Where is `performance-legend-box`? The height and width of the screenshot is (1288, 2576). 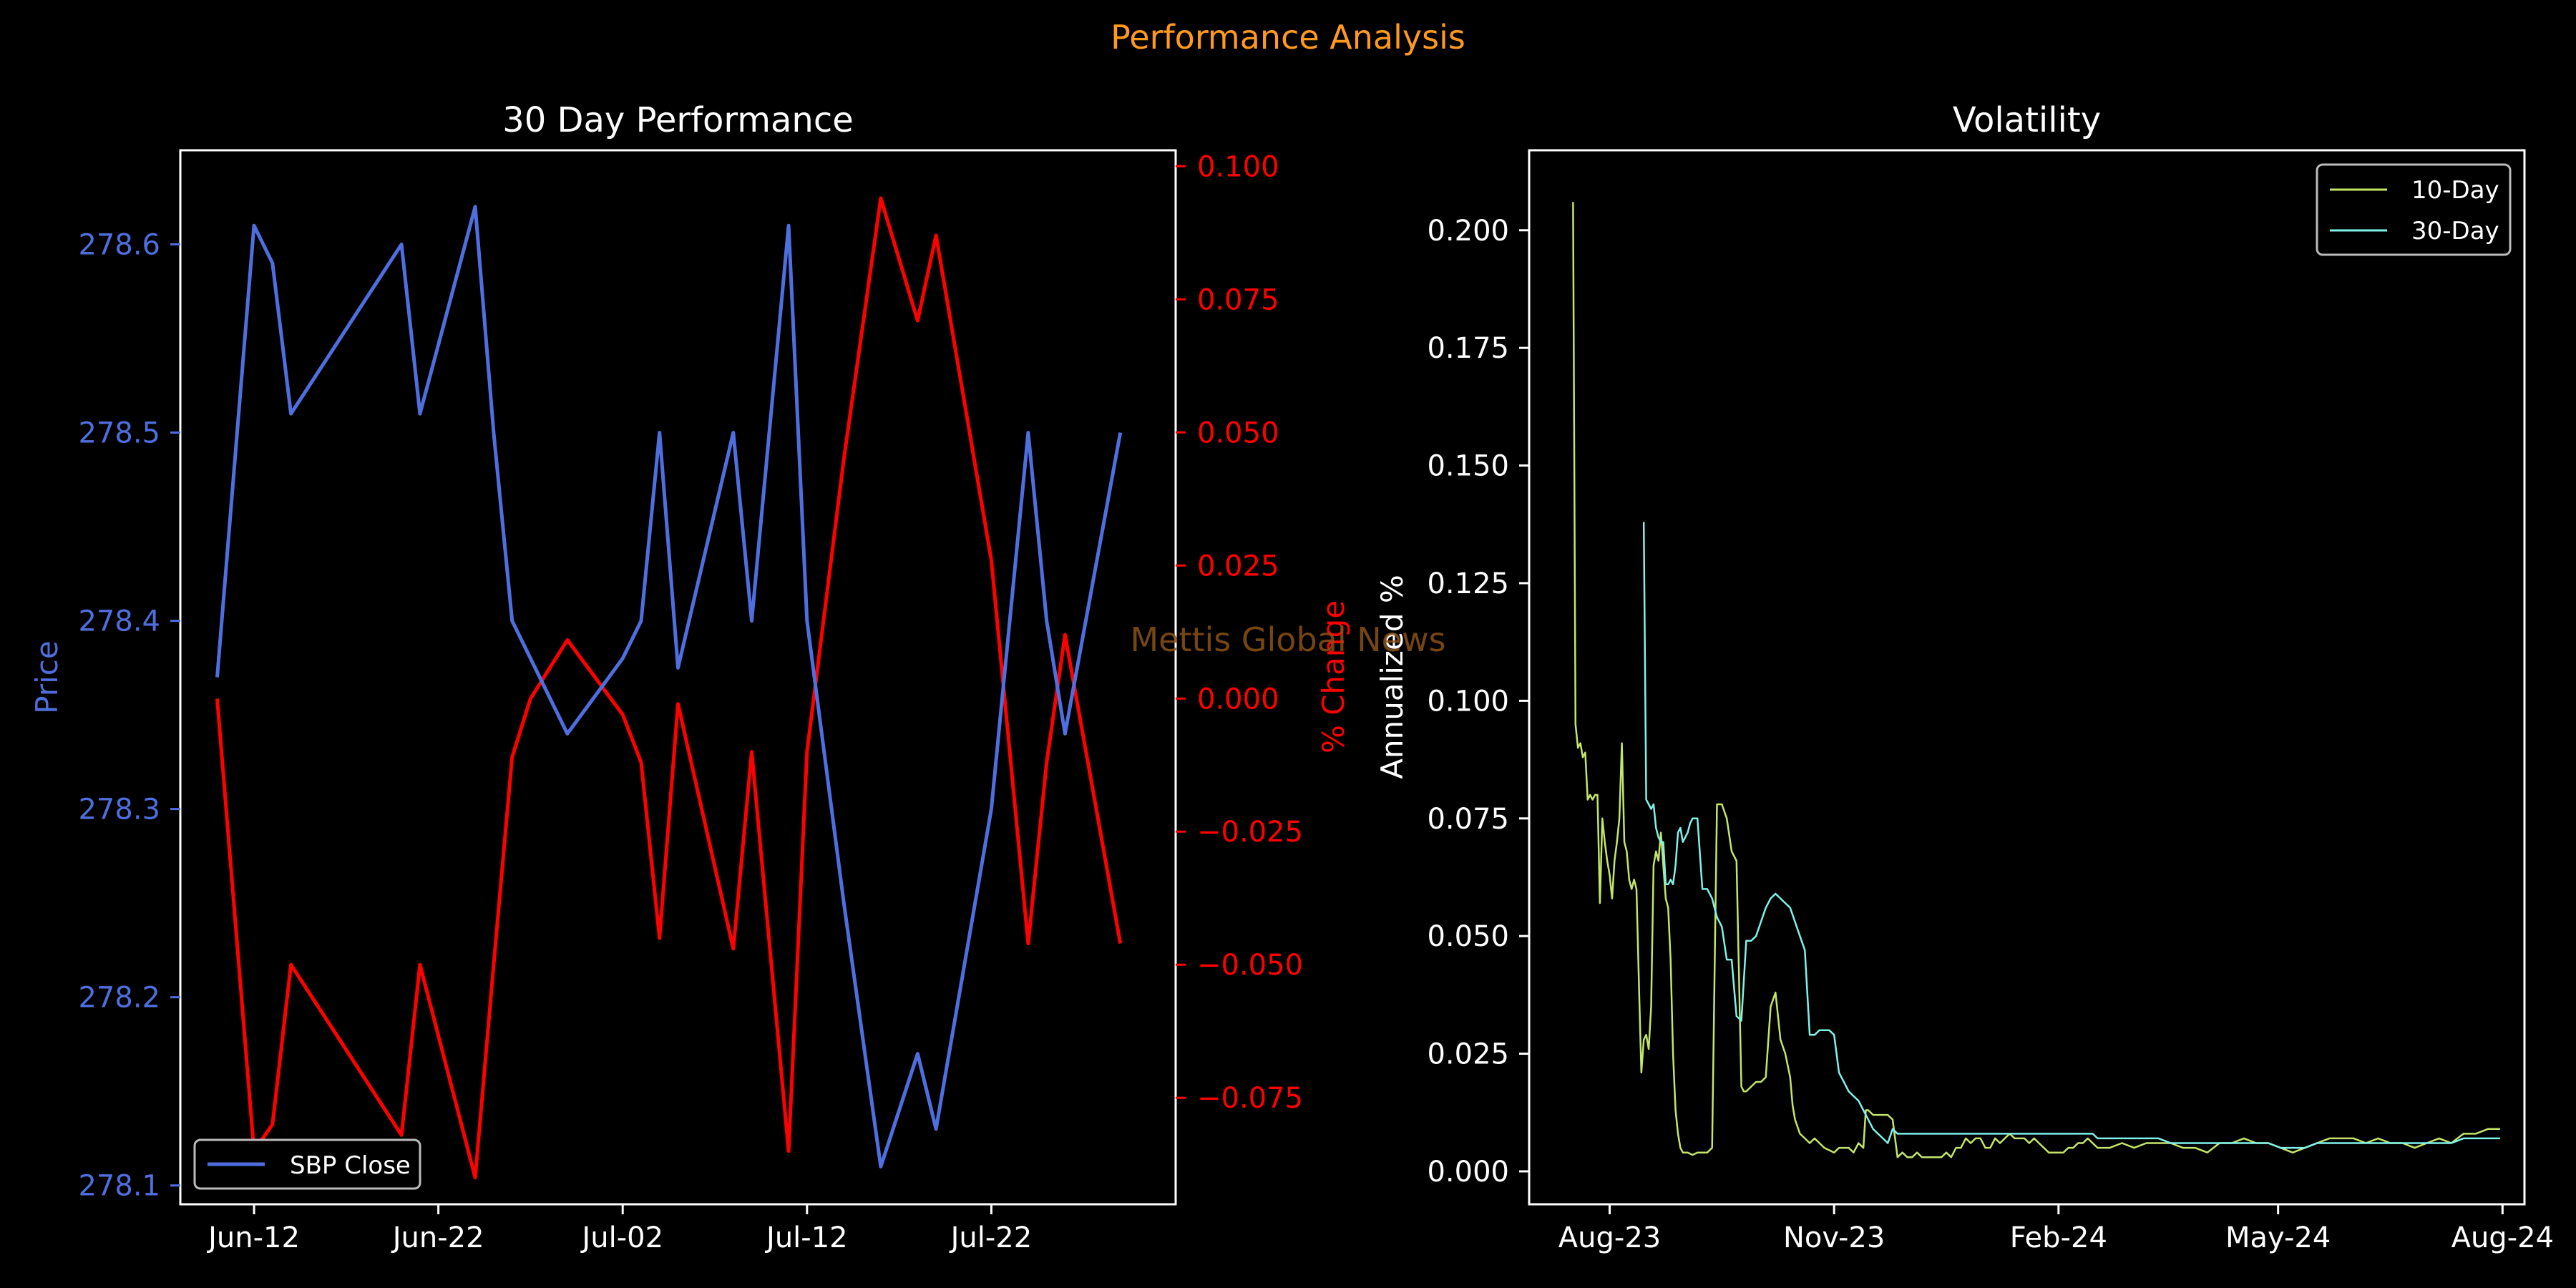
performance-legend-box is located at coordinates (307, 1164).